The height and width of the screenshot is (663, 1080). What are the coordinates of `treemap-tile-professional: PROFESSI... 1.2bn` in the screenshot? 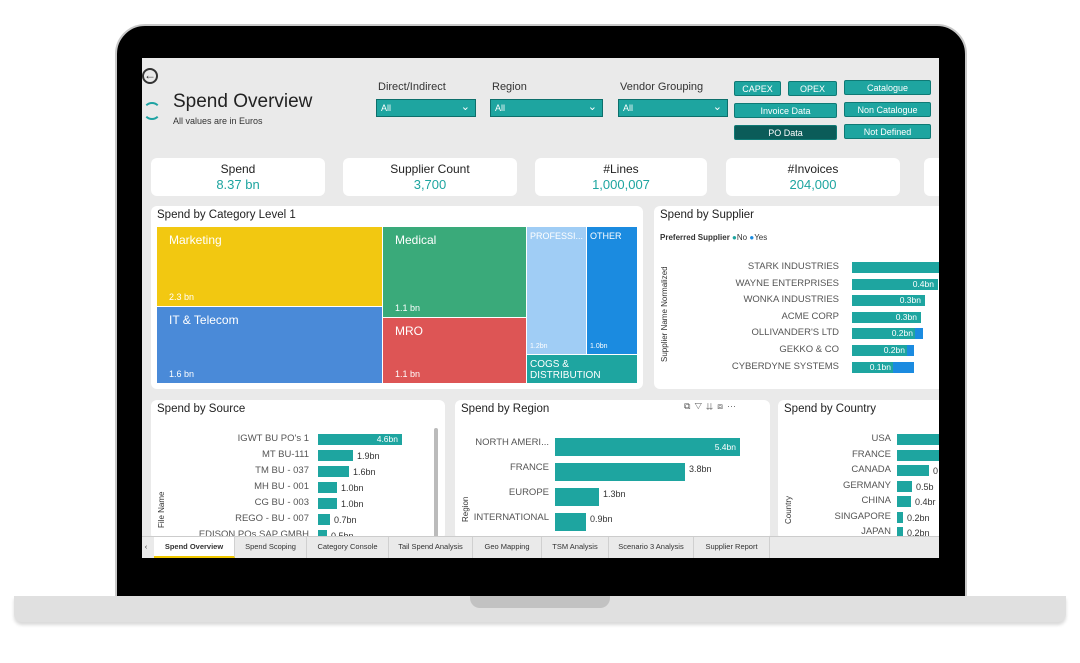 It's located at (556, 290).